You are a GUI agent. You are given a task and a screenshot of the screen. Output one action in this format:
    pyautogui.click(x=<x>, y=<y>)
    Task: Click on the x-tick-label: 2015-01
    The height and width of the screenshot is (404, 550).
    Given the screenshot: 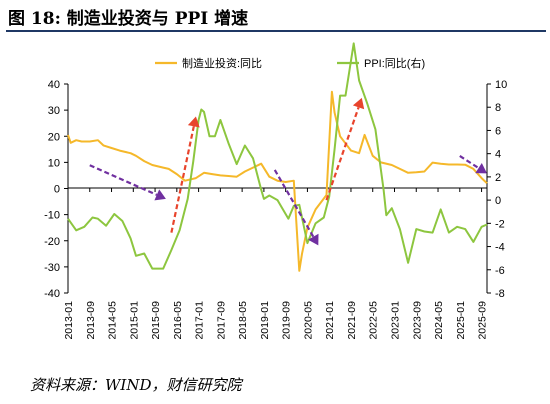 What is the action you would take?
    pyautogui.click(x=134, y=320)
    